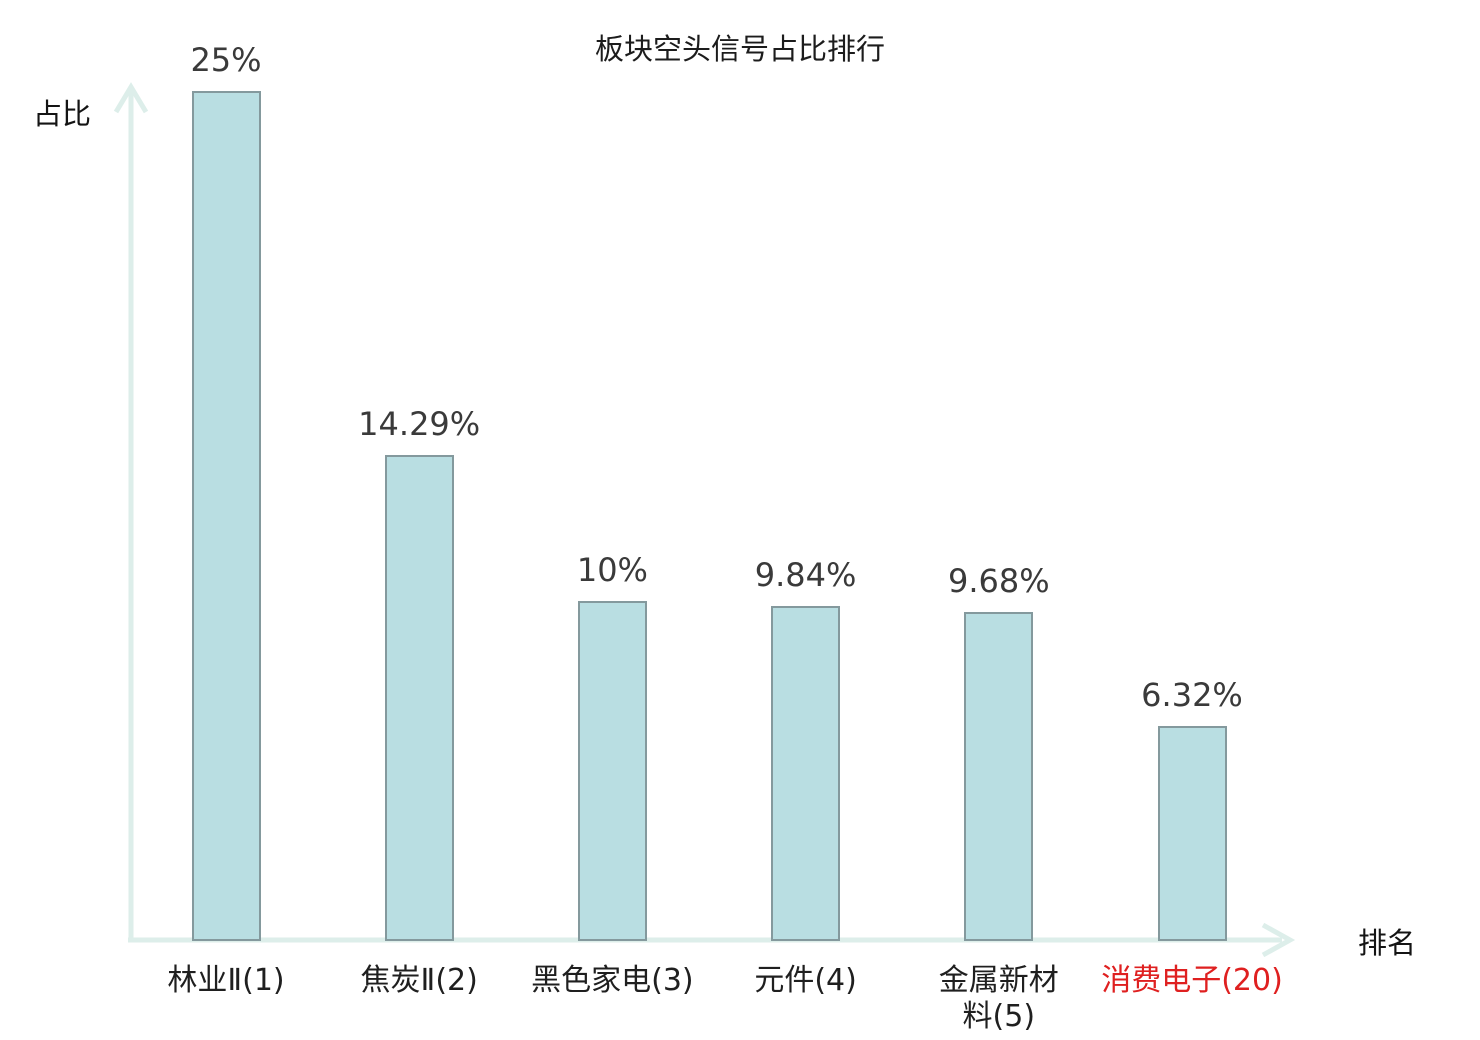 The image size is (1480, 1040). What do you see at coordinates (805, 980) in the screenshot?
I see `x-tick-label-4: 元件(4)` at bounding box center [805, 980].